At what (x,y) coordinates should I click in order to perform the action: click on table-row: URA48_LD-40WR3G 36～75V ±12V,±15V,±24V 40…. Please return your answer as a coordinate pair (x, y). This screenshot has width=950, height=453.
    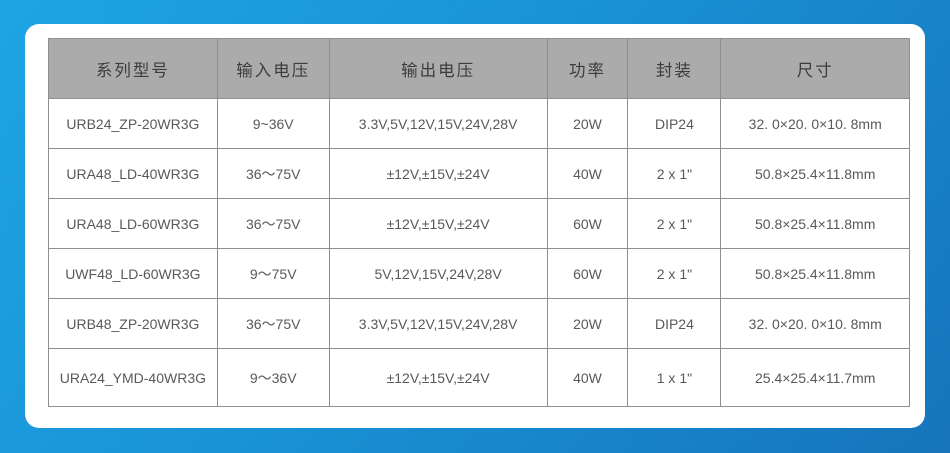
    Looking at the image, I should click on (479, 173).